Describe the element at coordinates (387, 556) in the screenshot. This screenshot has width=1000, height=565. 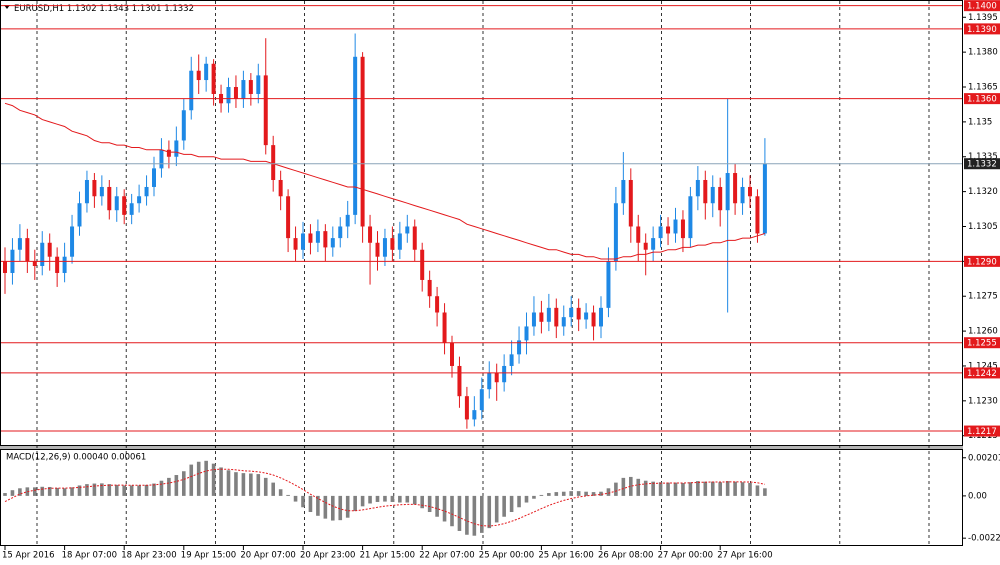
I see `x-tick-label: 21 Apr 15:00` at that location.